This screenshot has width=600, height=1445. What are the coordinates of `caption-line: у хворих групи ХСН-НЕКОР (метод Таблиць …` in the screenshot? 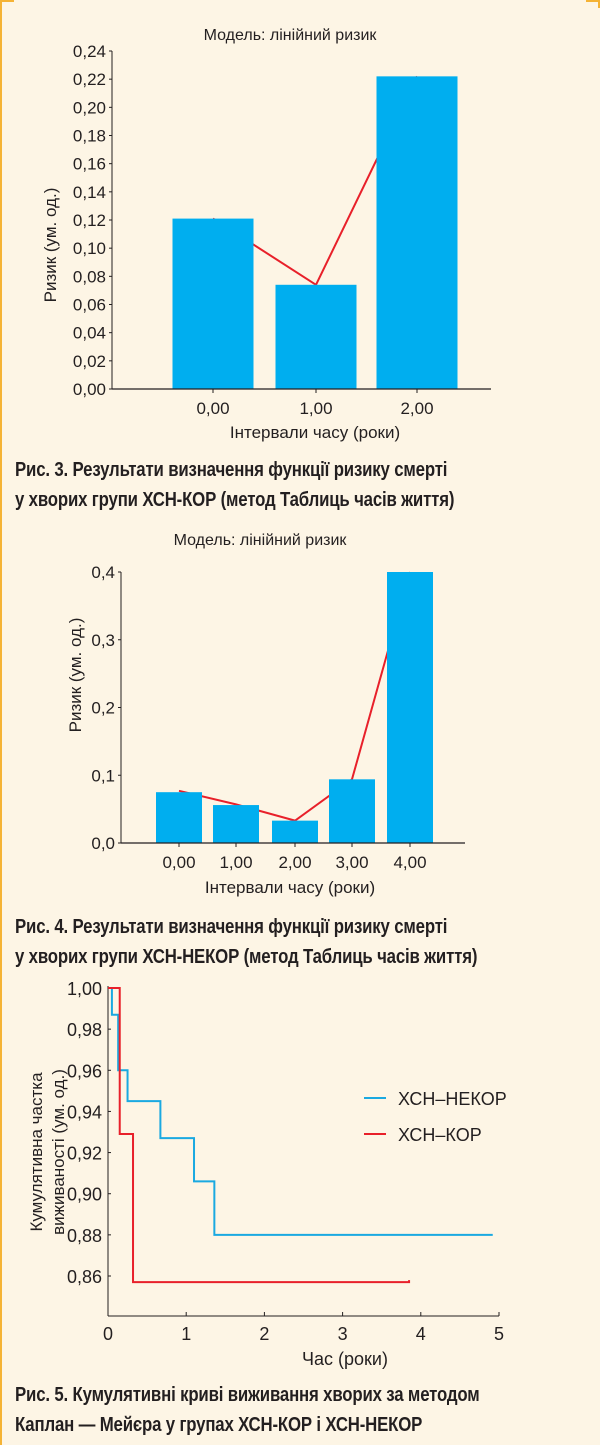 It's located at (246, 957).